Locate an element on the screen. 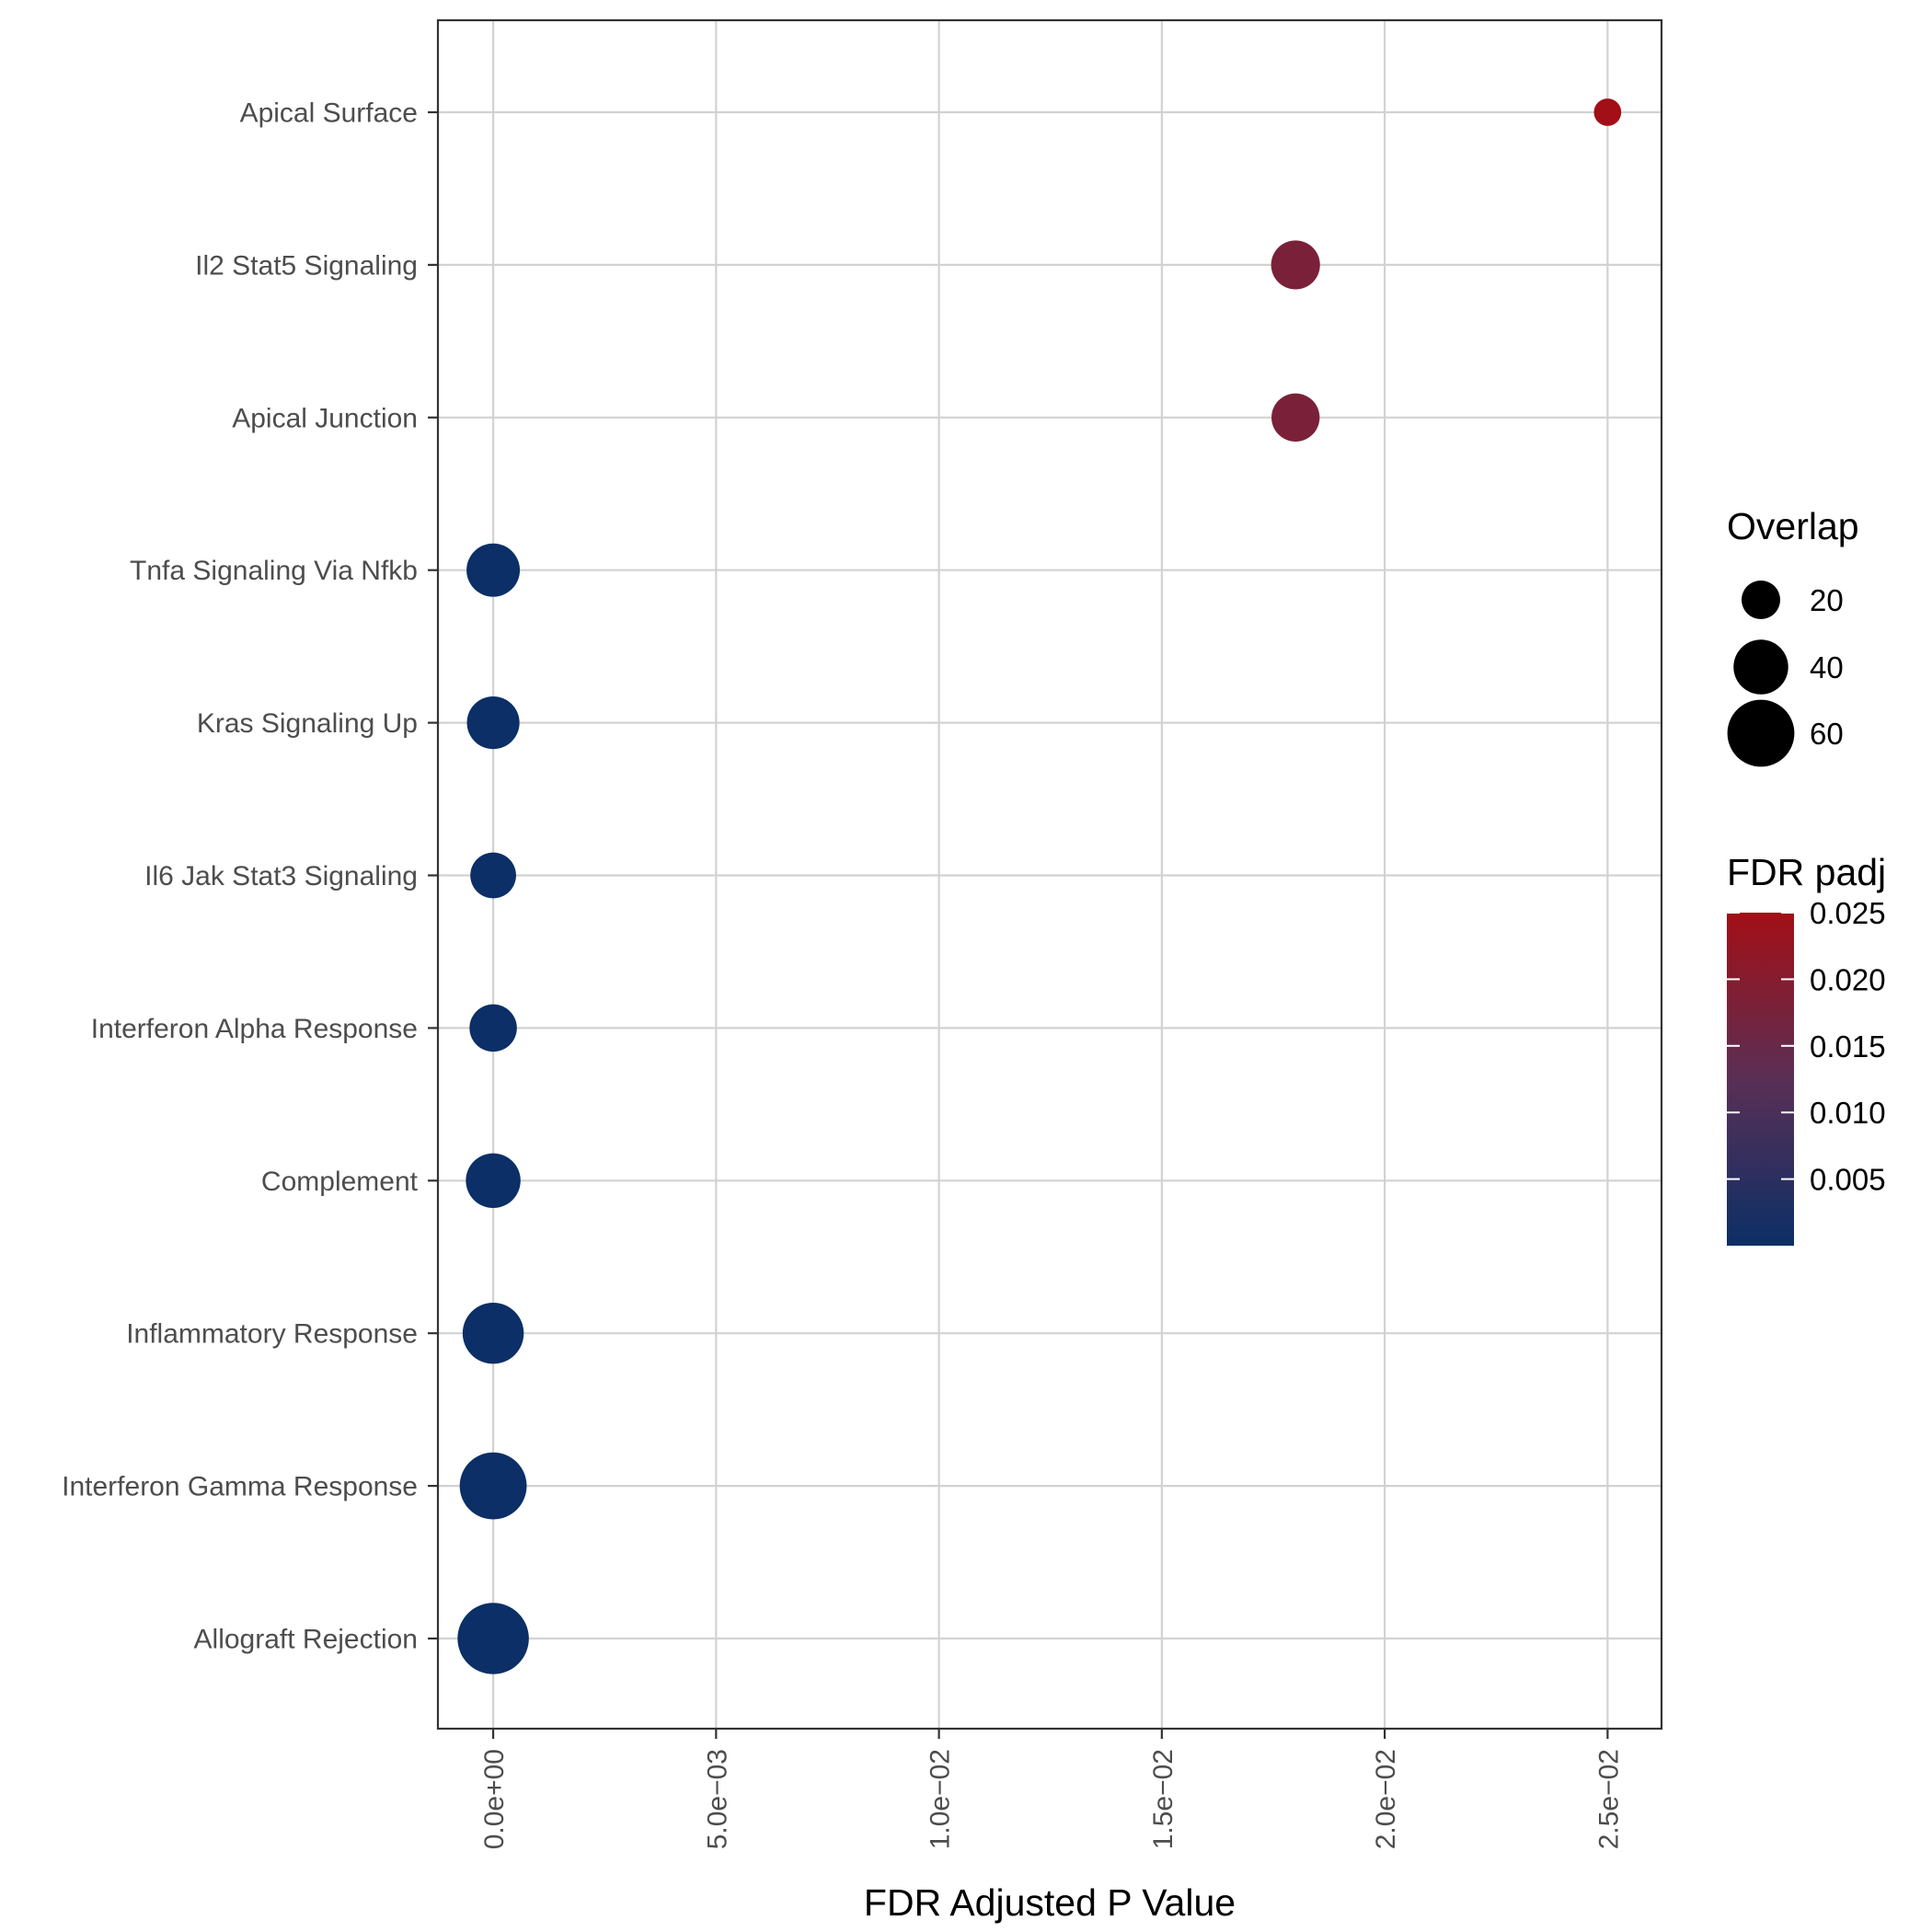  overlap-legend-label: 20 is located at coordinates (1827, 600).